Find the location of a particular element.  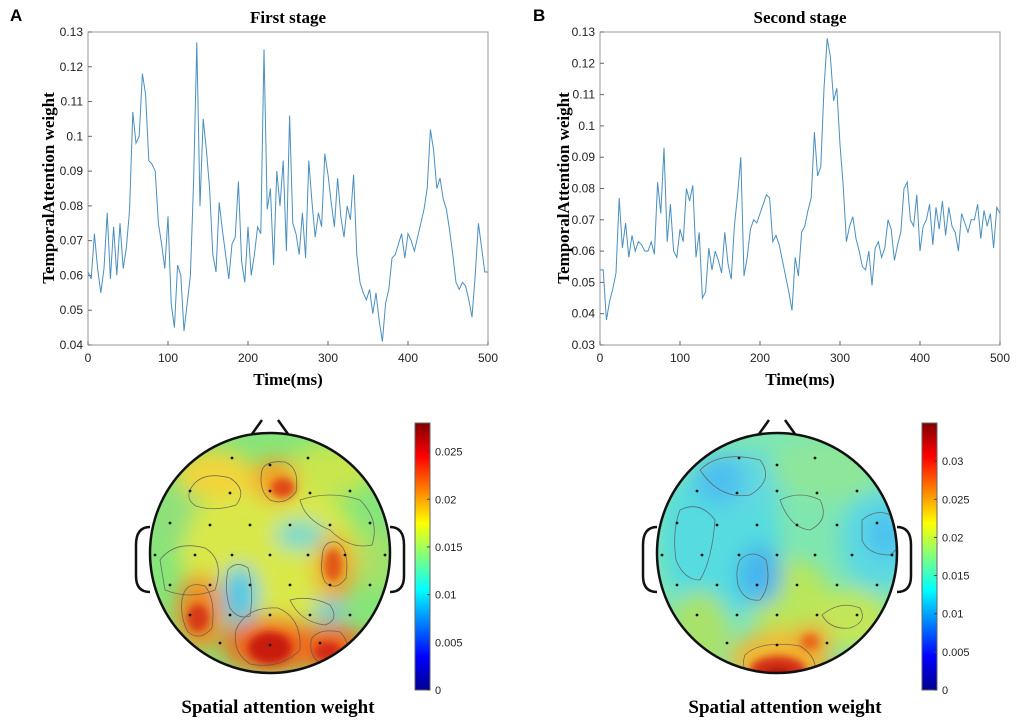

topomap-second-stage is located at coordinates (777, 547).